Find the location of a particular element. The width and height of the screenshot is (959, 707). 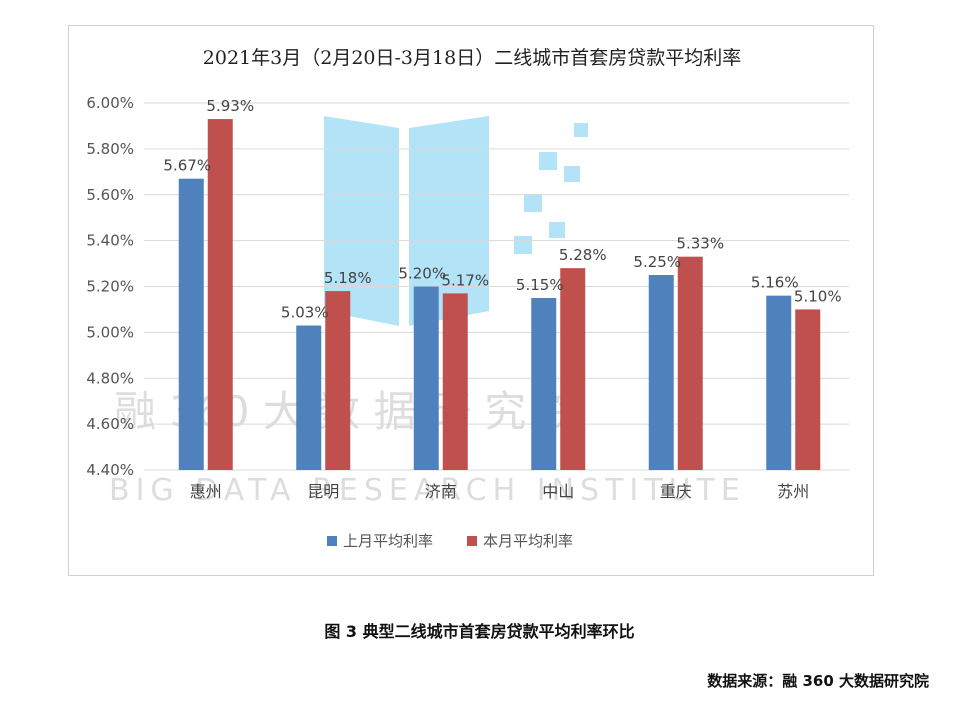

y-tick-label: 4.60% is located at coordinates (110, 424).